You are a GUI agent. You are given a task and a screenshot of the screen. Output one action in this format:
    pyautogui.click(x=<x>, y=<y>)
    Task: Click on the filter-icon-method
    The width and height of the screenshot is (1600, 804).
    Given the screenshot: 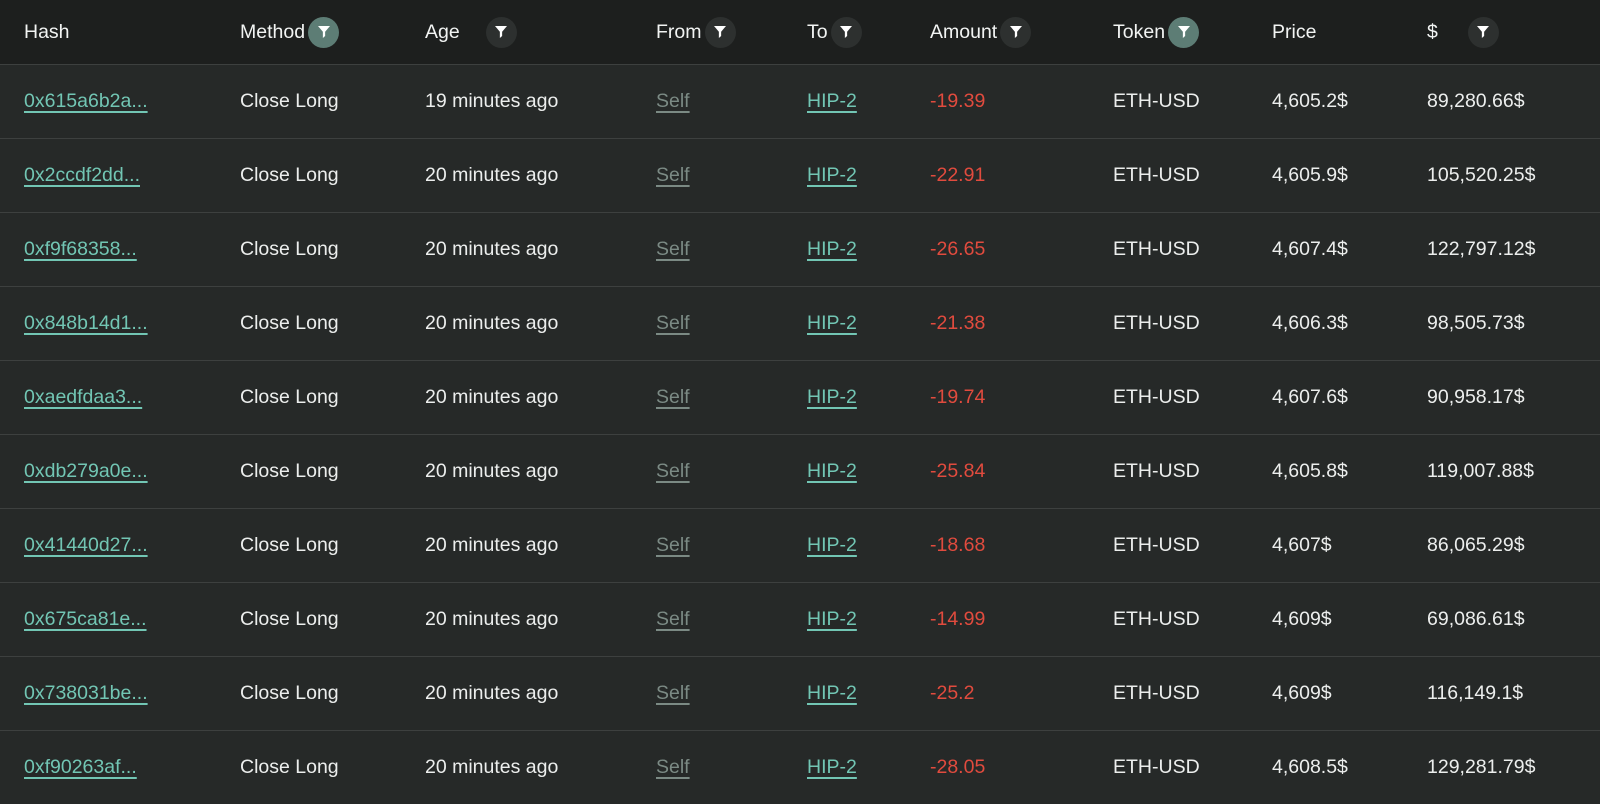 What is the action you would take?
    pyautogui.click(x=324, y=32)
    